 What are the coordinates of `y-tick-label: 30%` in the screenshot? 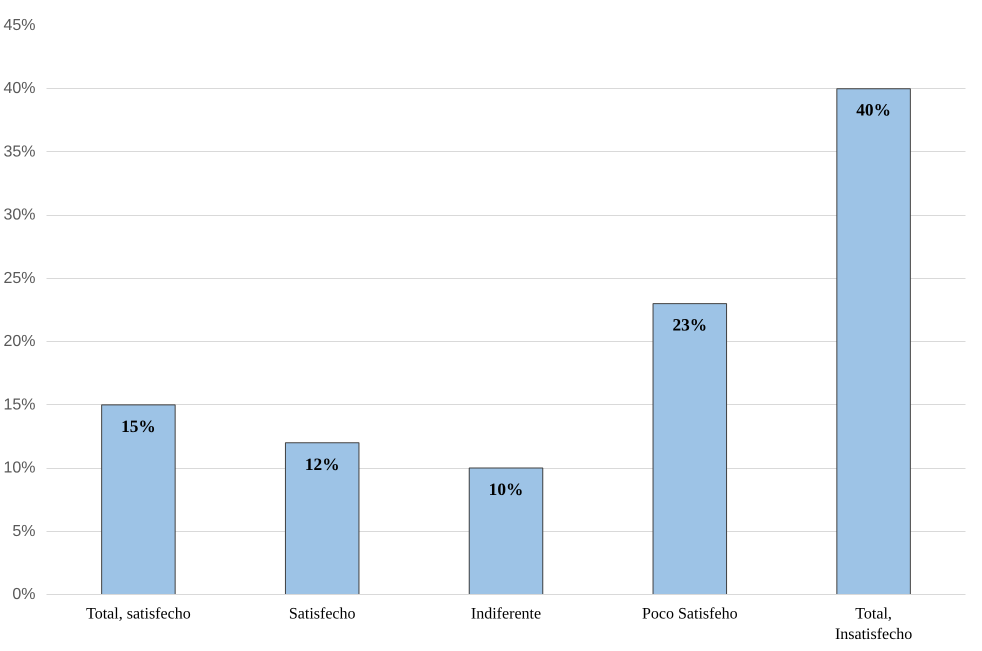 It's located at (19, 215).